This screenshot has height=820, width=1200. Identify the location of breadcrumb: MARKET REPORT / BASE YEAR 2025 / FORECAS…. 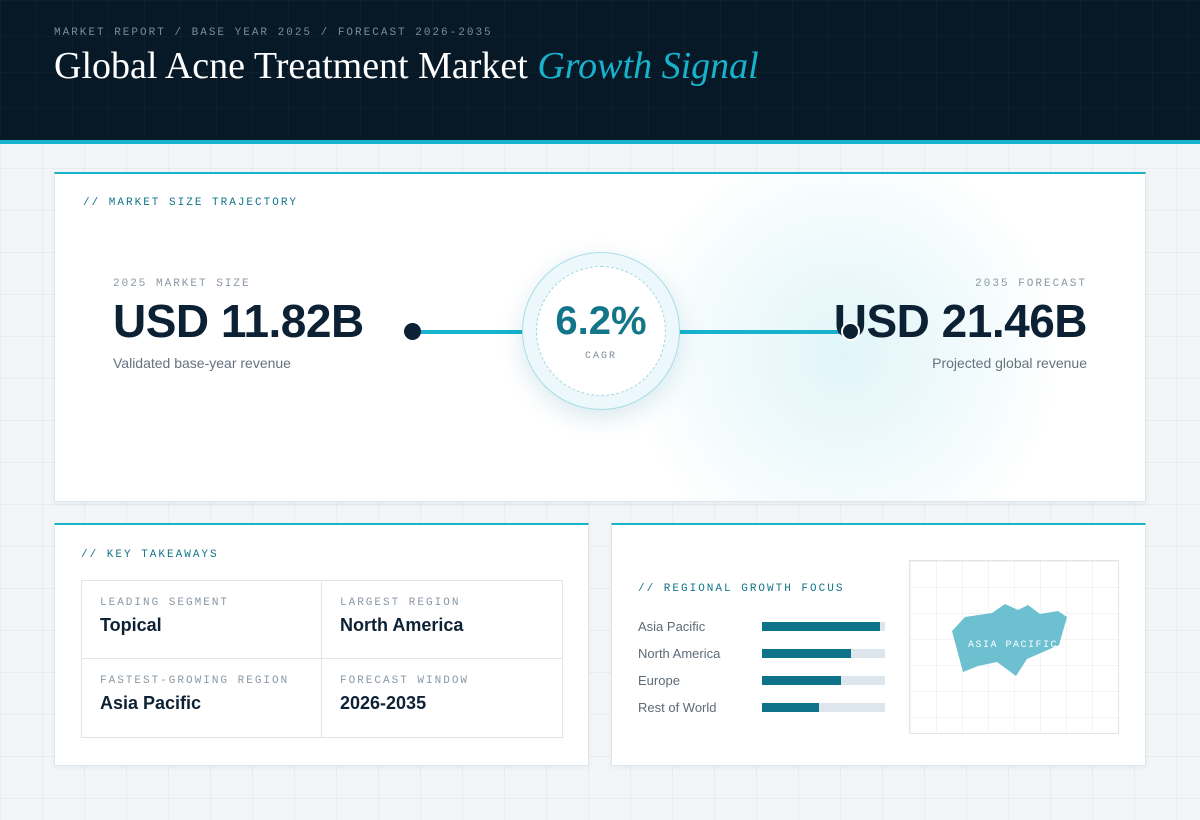
(273, 33).